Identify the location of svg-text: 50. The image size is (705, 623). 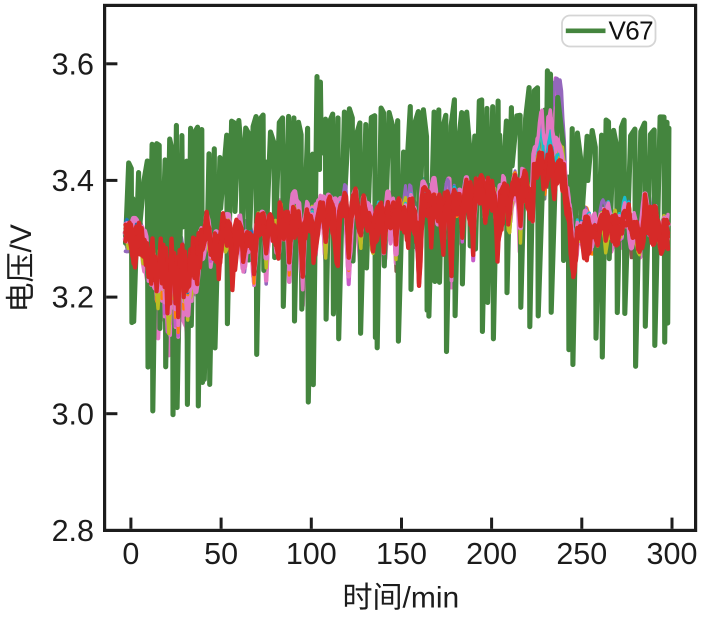
(221, 554).